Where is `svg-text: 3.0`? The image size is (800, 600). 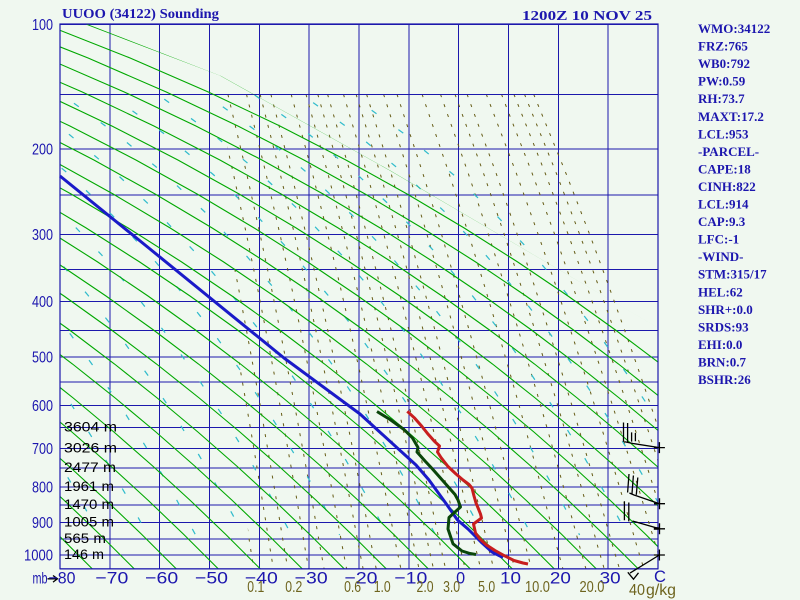
svg-text: 3.0 is located at coordinates (451, 587).